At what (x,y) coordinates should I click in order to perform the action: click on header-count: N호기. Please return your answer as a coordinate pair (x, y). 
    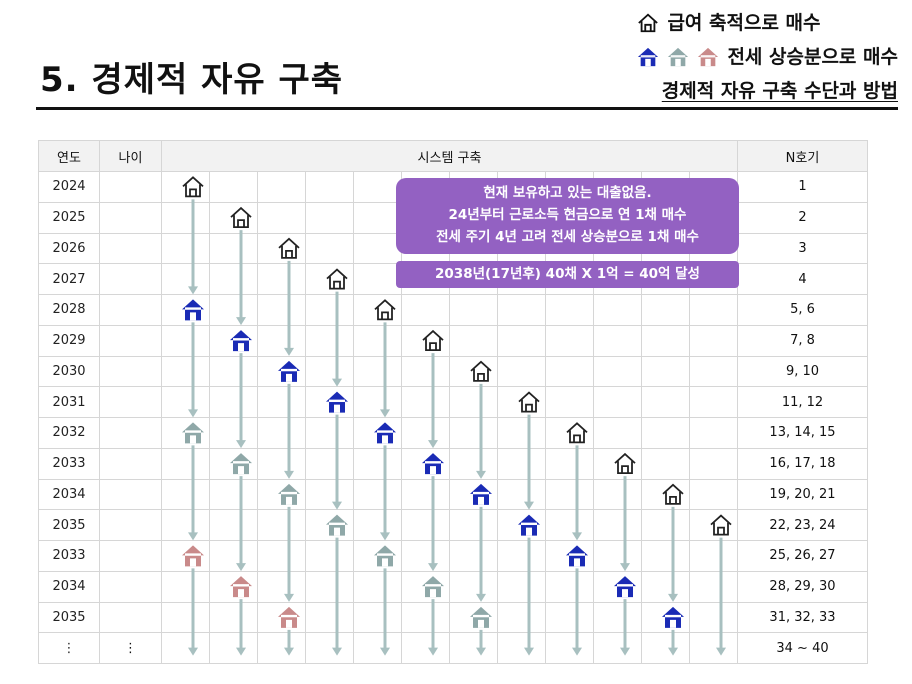
    Looking at the image, I should click on (802, 156).